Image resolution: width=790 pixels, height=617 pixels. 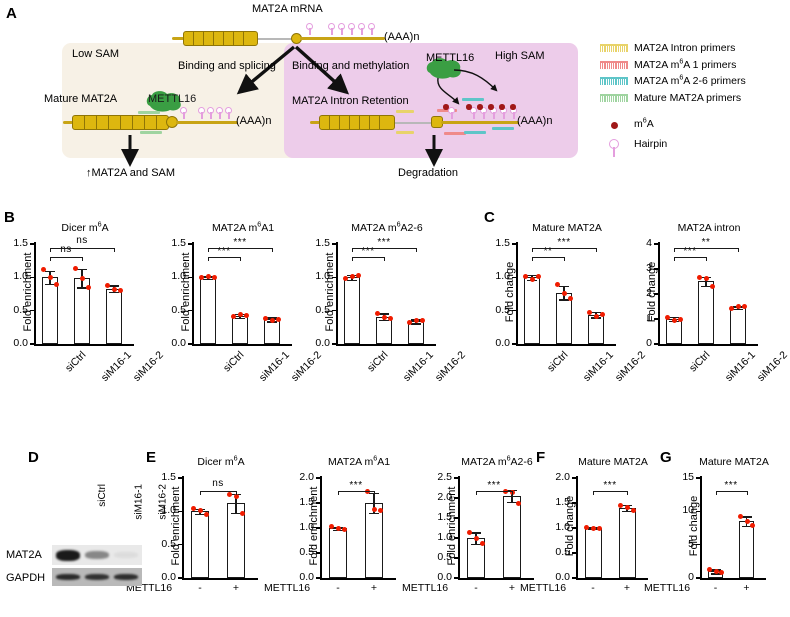 I want to click on y-tick-label: 2.5, so click(x=444, y=477).